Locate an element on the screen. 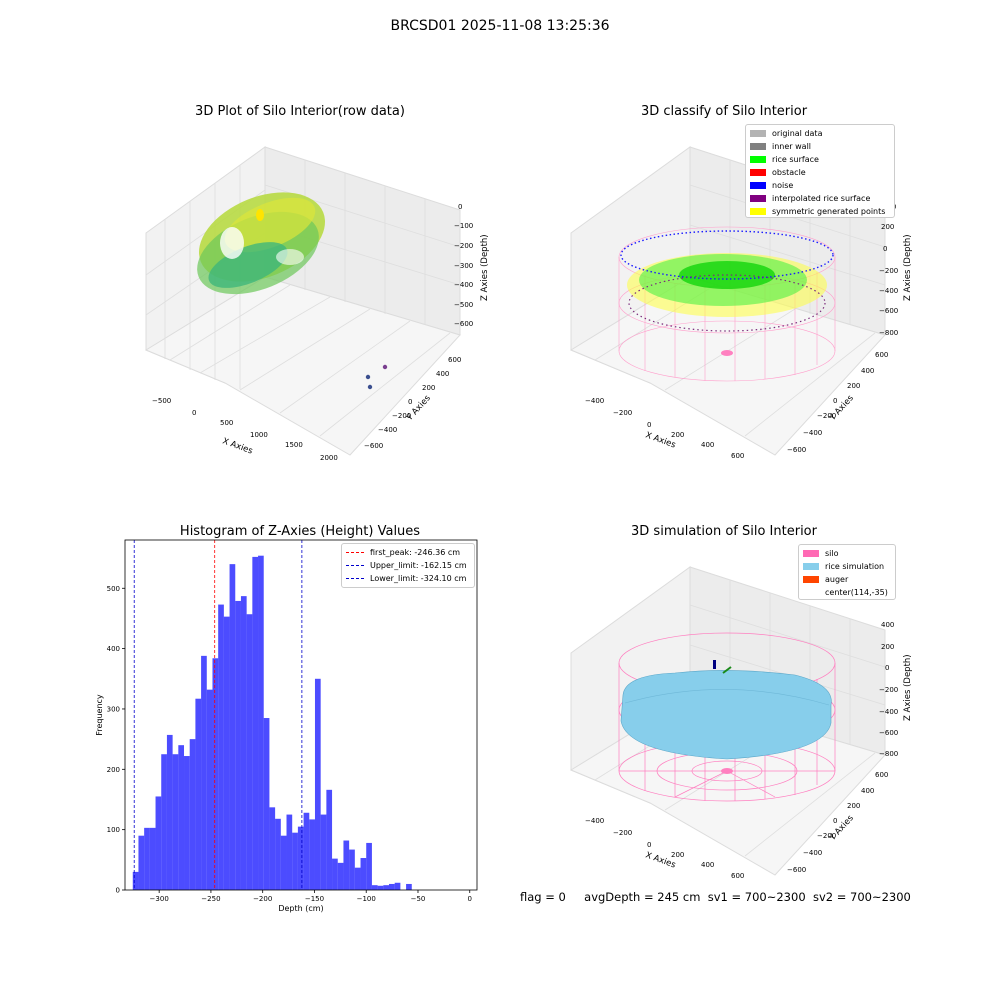 This screenshot has height=1000, width=1000. z-tick-label: −100 is located at coordinates (463, 226).